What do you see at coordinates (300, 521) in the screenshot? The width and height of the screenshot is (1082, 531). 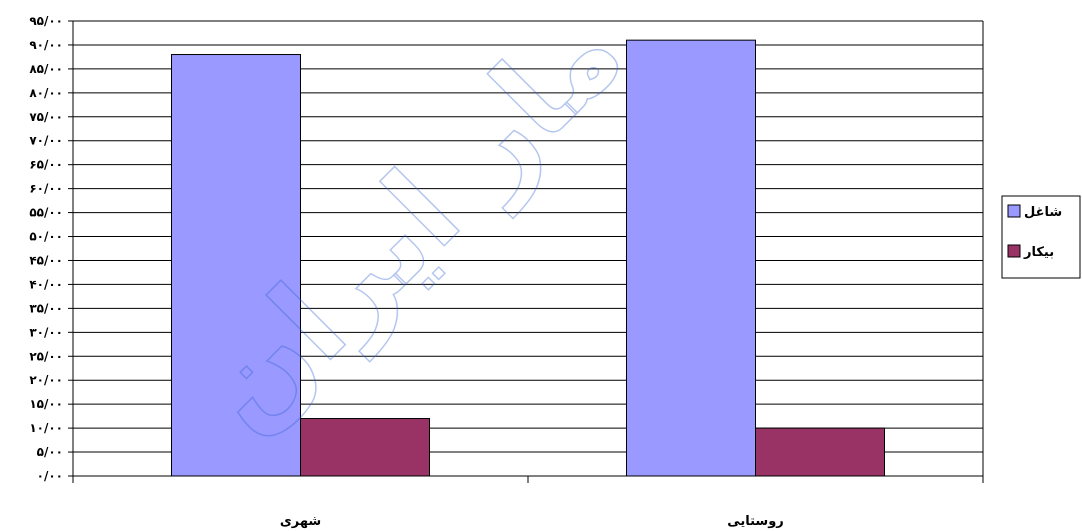 I see `x-category-label: شهری` at bounding box center [300, 521].